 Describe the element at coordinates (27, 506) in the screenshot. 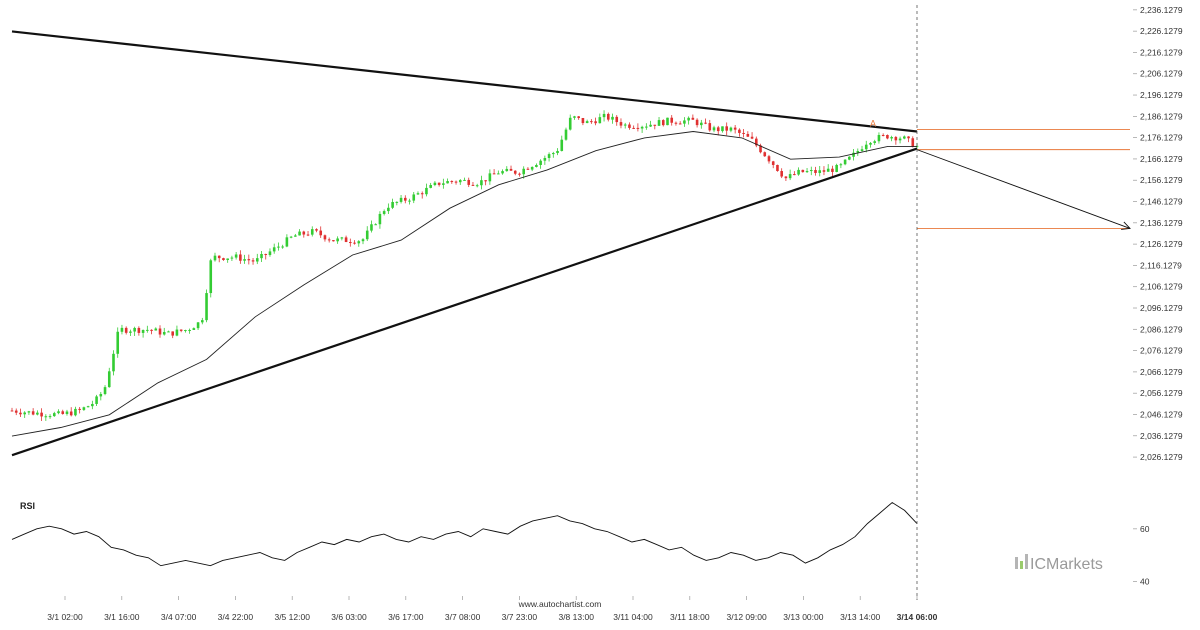

I see `rsi-label: RSI` at that location.